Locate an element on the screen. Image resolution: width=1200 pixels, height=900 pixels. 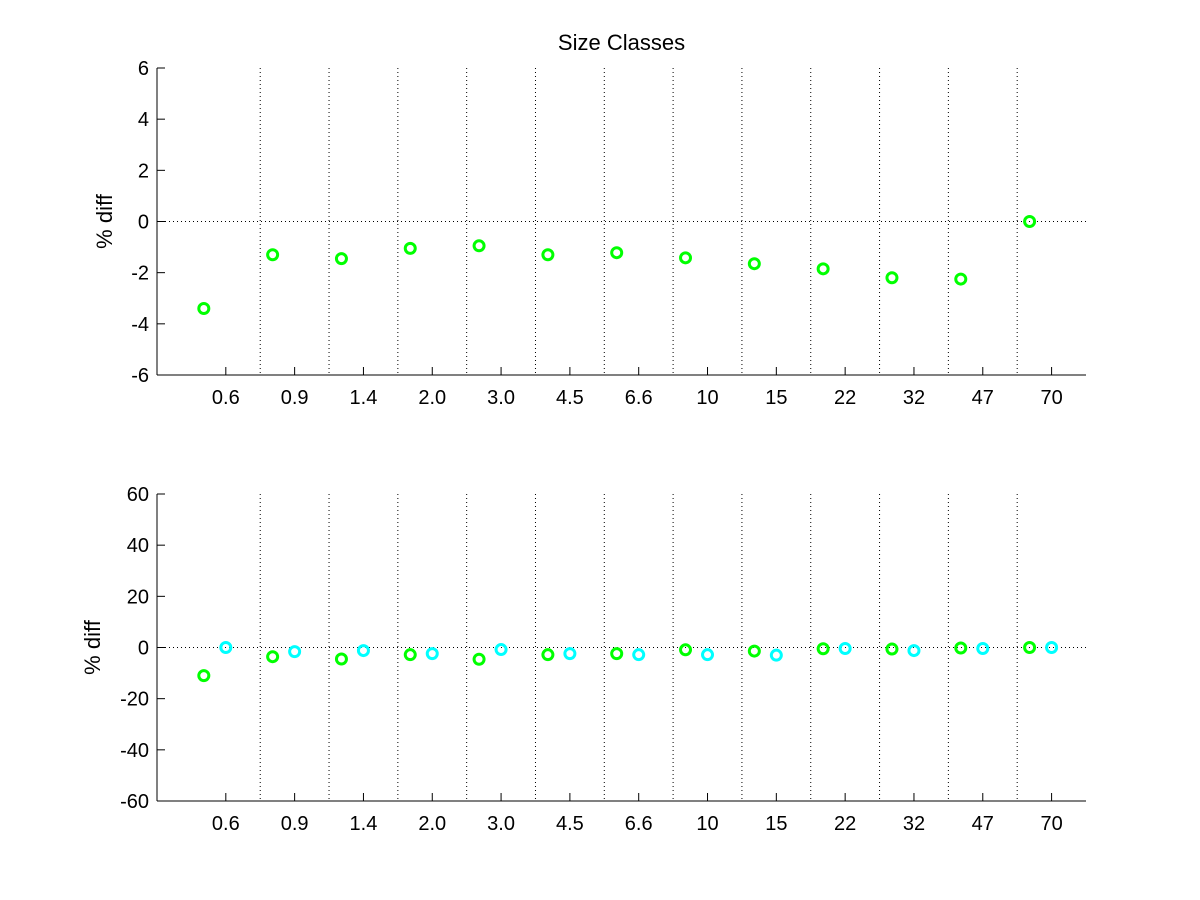
top-x-tick-label: 1.4 is located at coordinates (364, 398).